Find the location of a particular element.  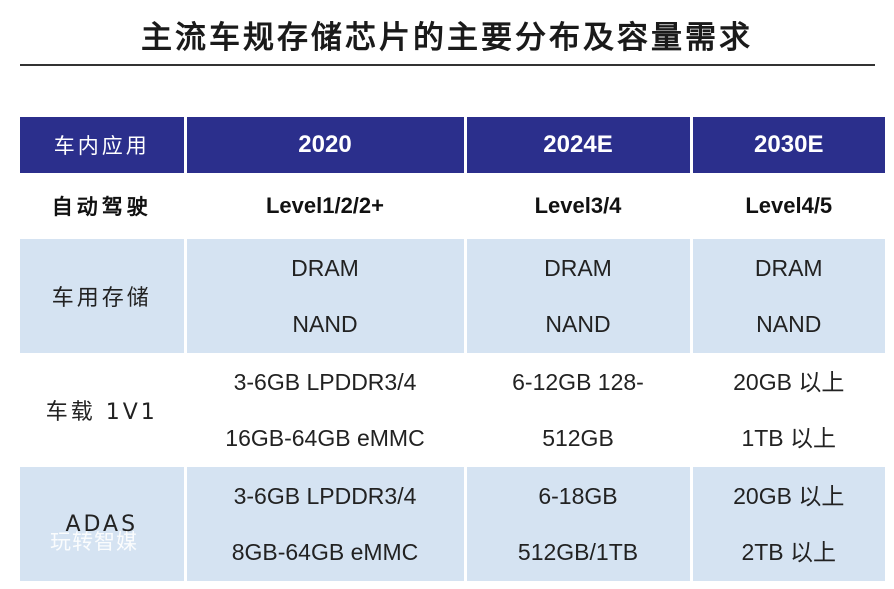

row-label: 自动驾驶 is located at coordinates (103, 206).